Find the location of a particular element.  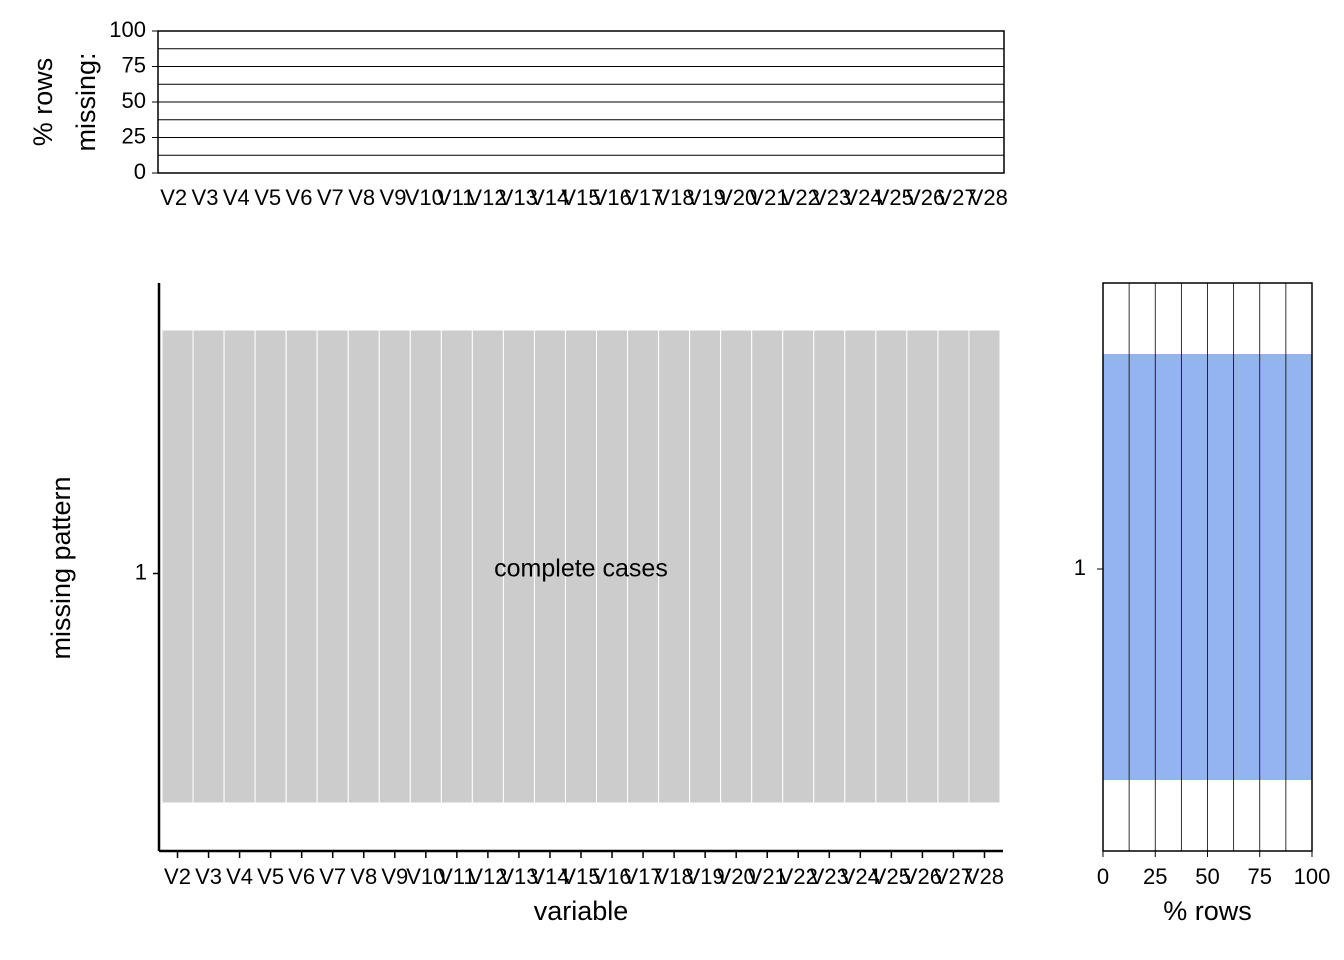

x-tick-label: V15 is located at coordinates (580, 876).